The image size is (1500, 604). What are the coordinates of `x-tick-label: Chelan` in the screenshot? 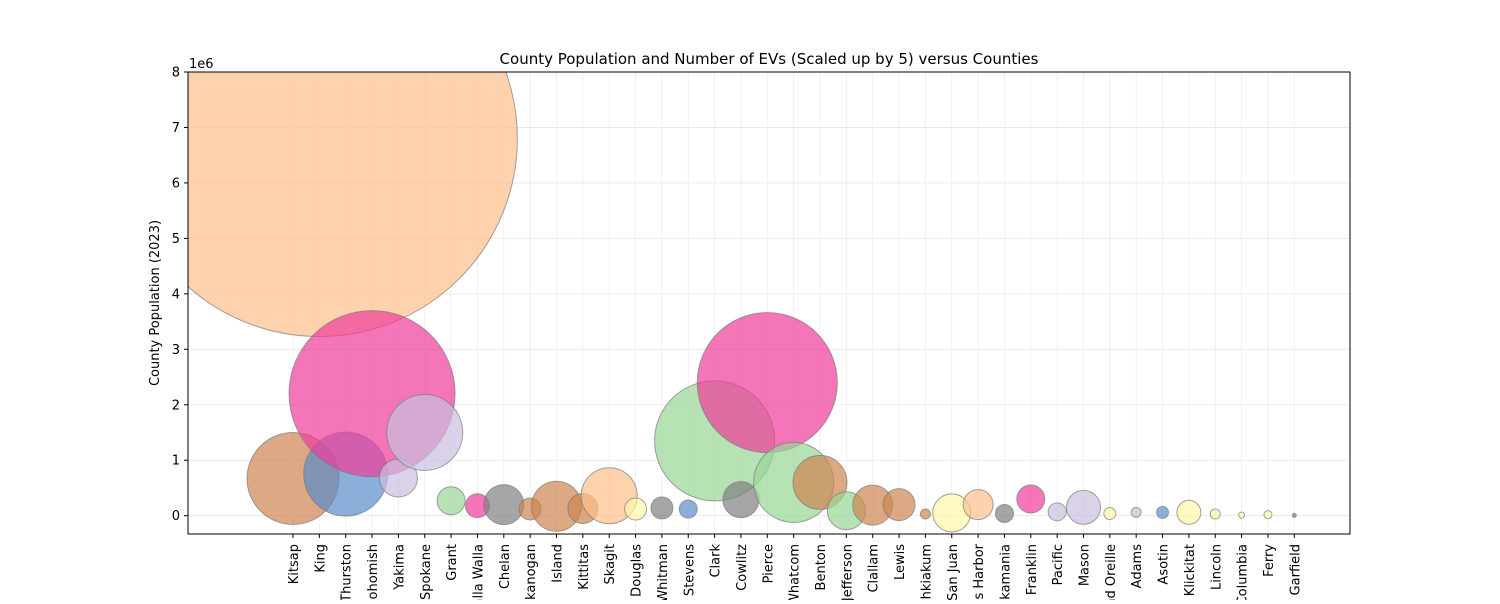 It's located at (505, 566).